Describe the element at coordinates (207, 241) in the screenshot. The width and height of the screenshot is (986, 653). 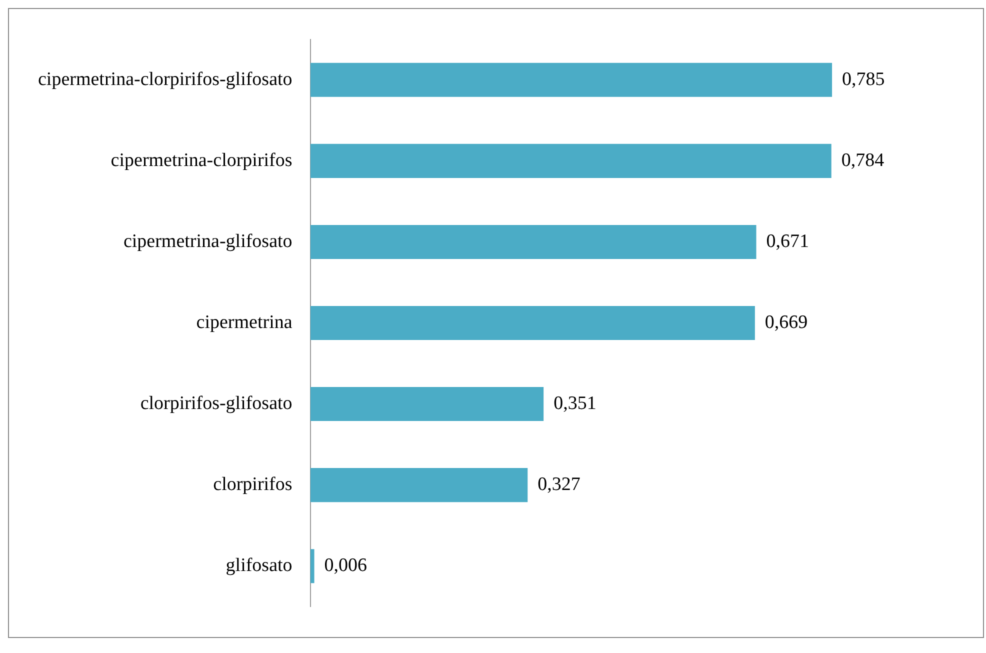
I see `y-tick-label: cipermetrina-glifosato` at that location.